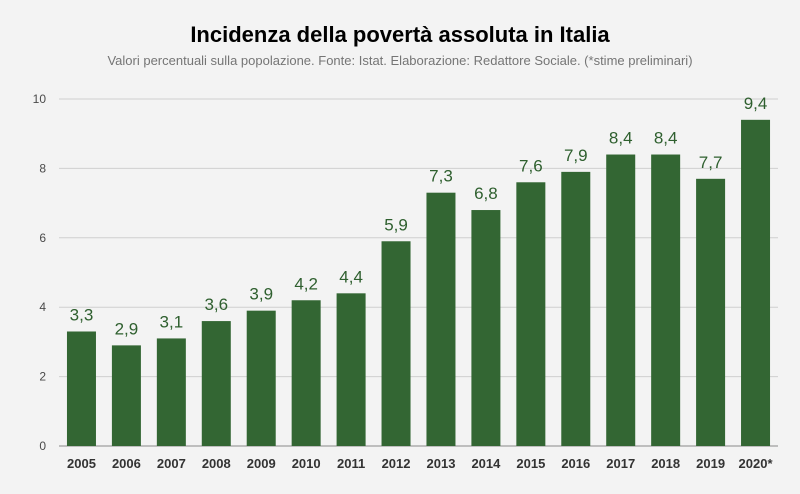 The height and width of the screenshot is (494, 800). What do you see at coordinates (756, 103) in the screenshot?
I see `data-label: 9,4` at bounding box center [756, 103].